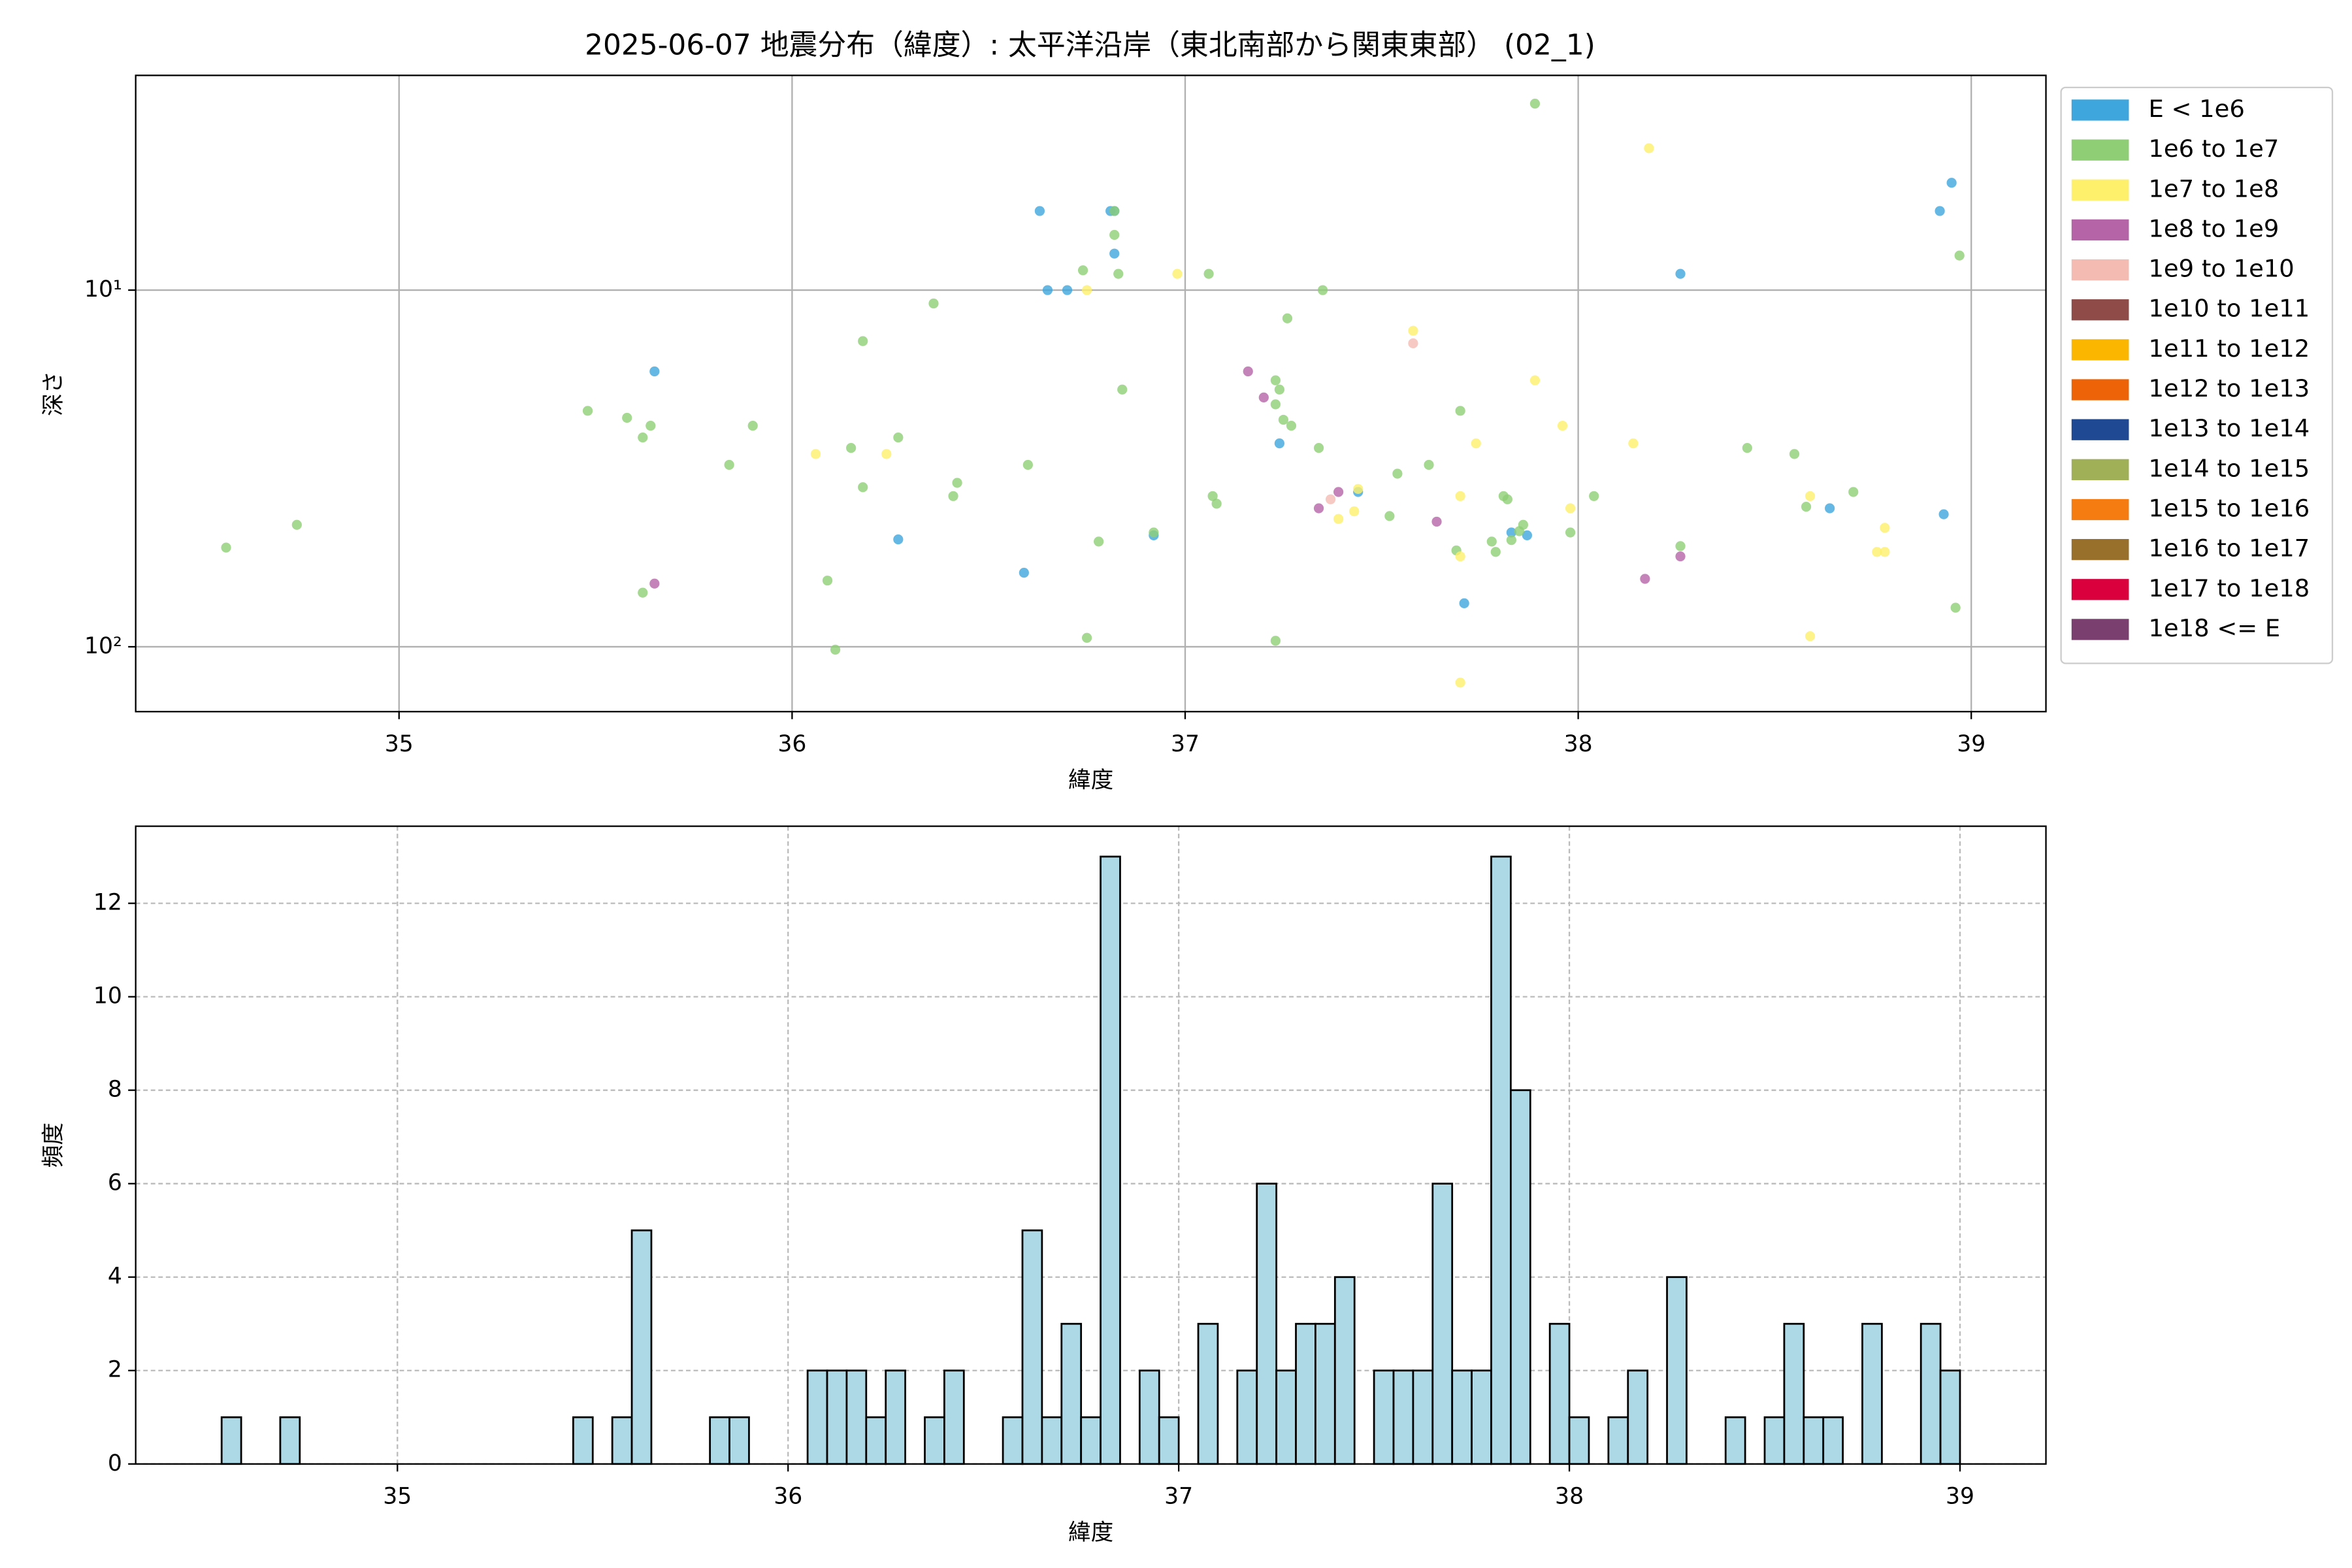 The height and width of the screenshot is (1568, 2352). I want to click on y-axis-label: 深さ, so click(54, 393).